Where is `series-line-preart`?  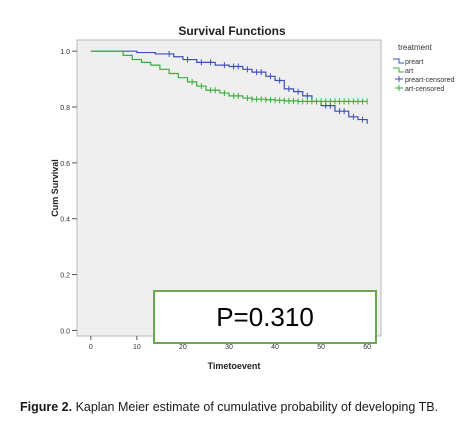
series-line-preart is located at coordinates (229, 87).